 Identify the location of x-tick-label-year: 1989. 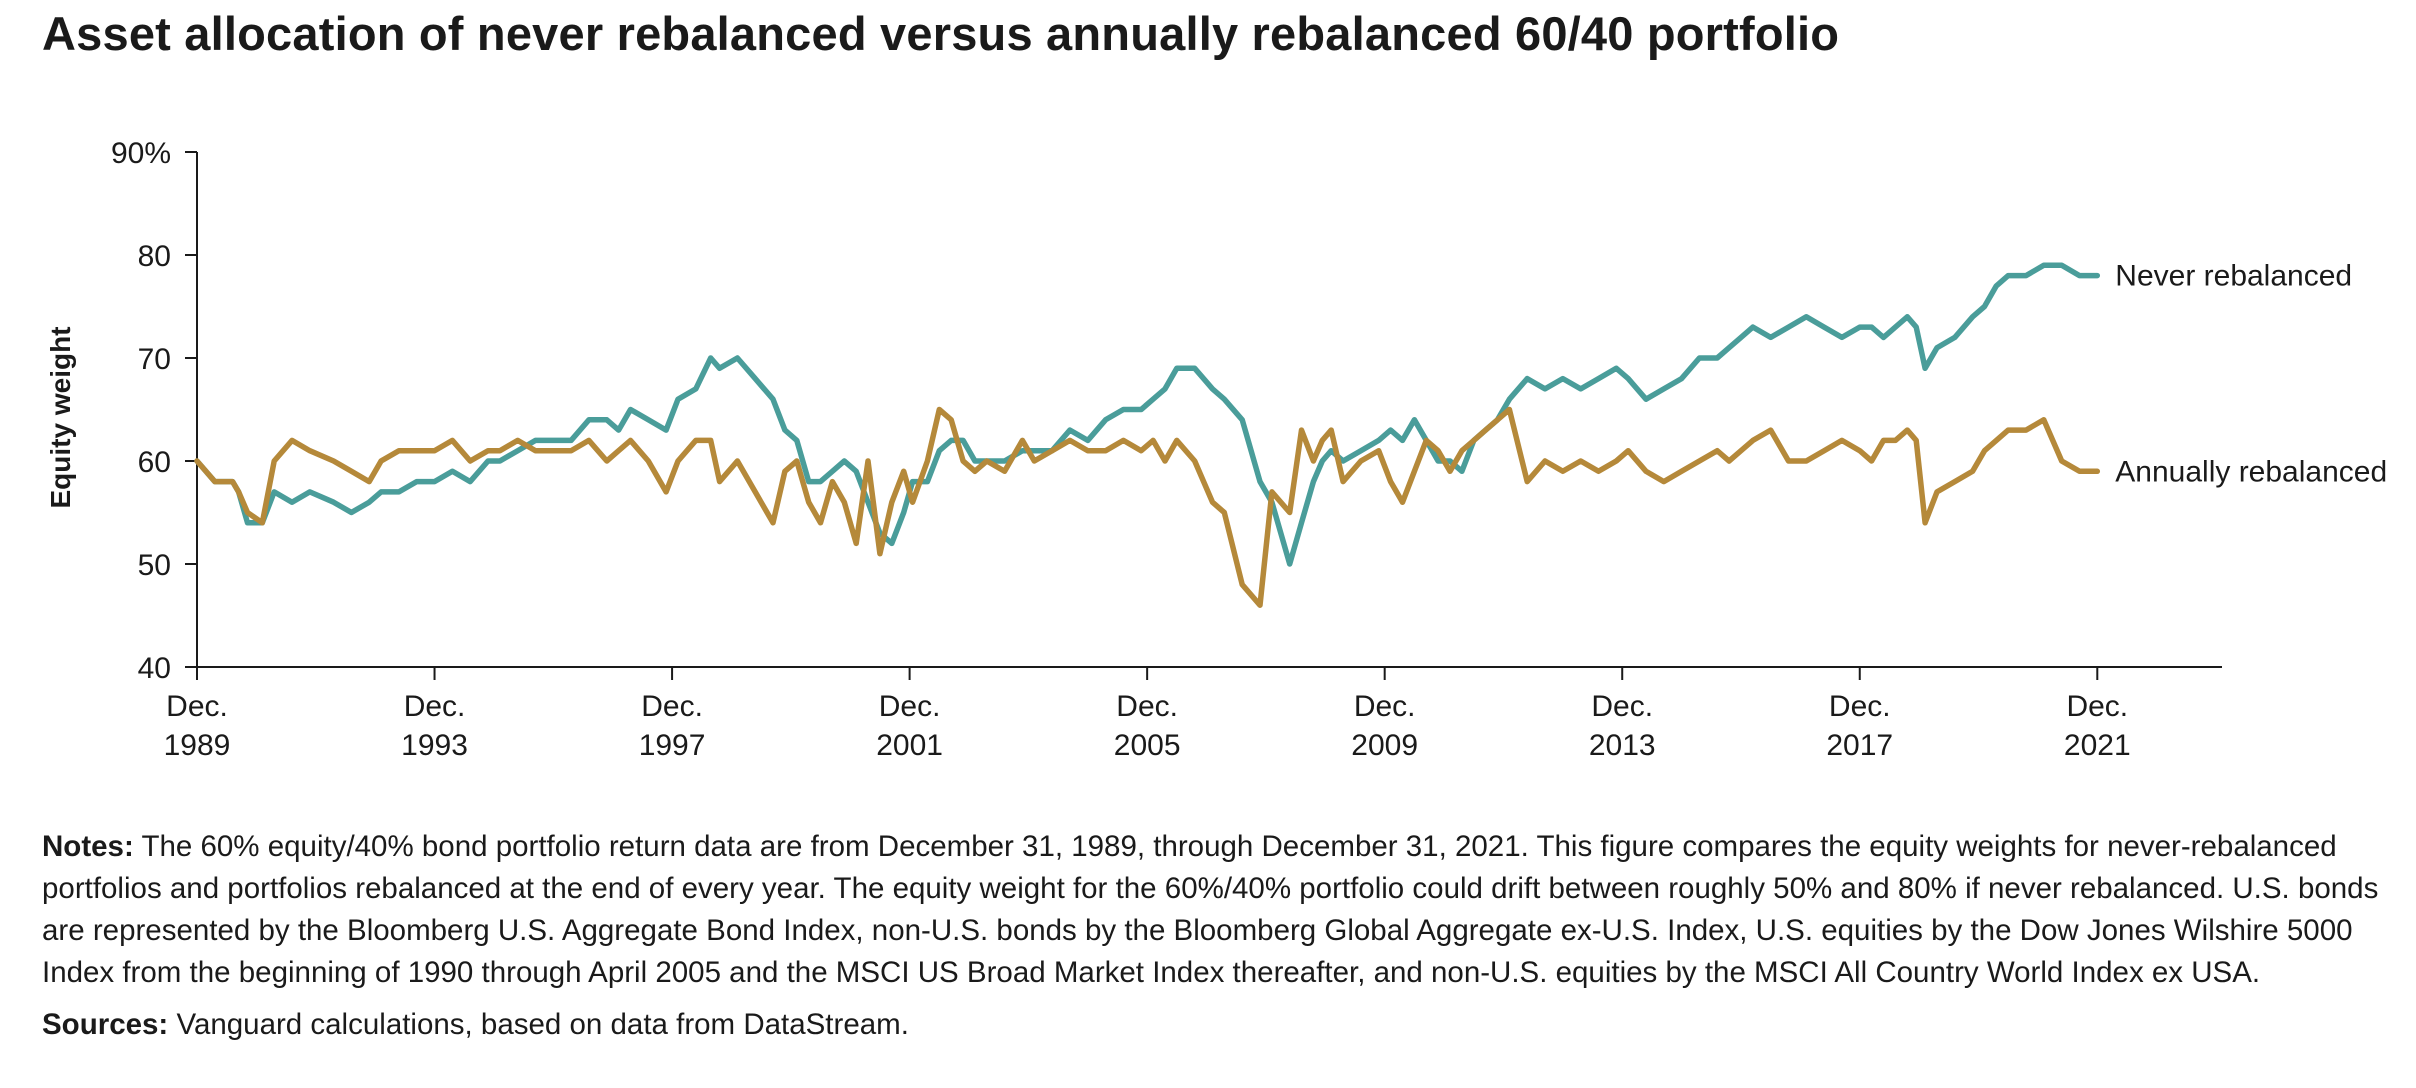
(197, 745).